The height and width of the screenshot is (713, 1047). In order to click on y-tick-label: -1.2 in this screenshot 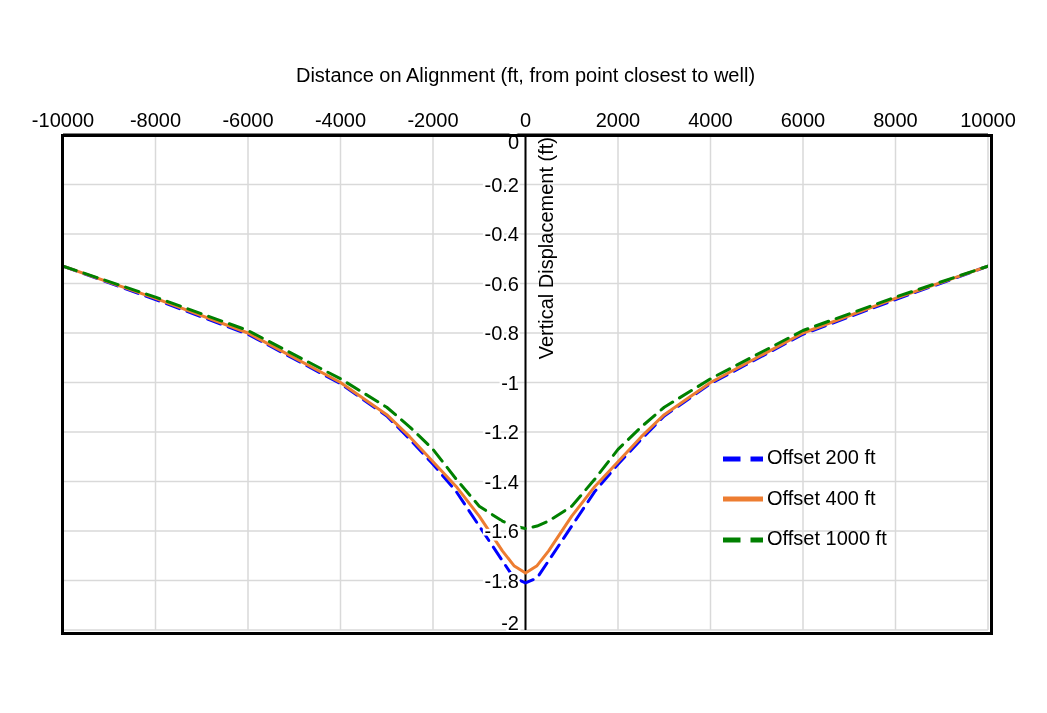, I will do `click(501, 432)`.